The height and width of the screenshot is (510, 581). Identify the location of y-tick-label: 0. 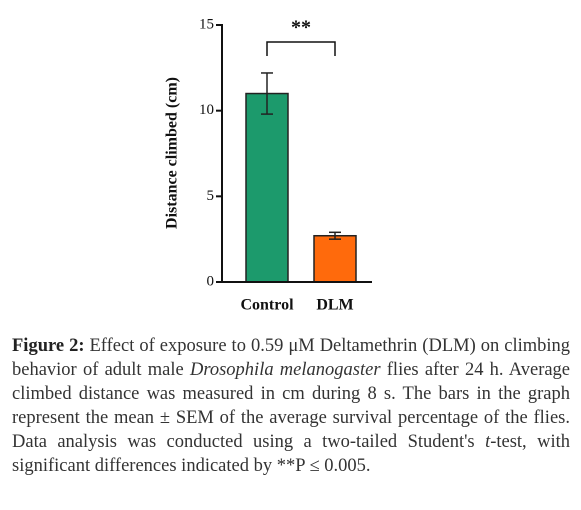
(211, 281).